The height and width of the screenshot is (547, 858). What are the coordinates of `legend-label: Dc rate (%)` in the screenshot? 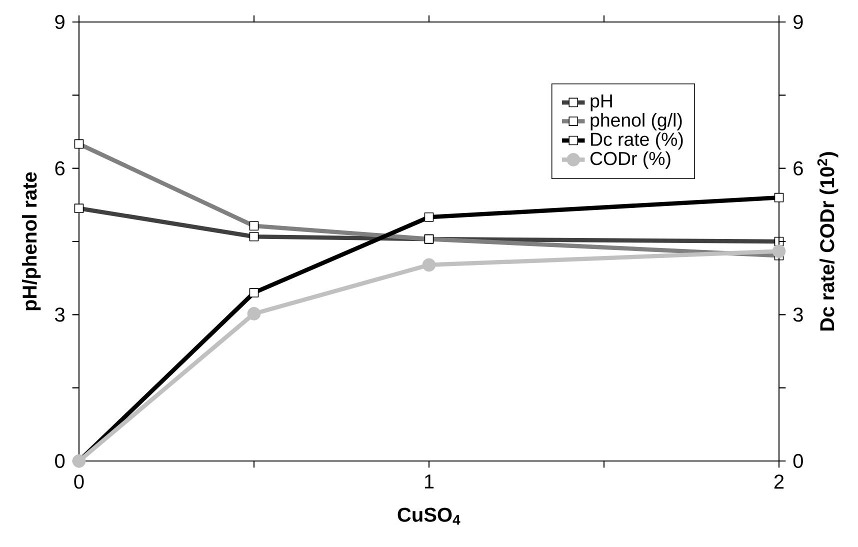 It's located at (637, 141).